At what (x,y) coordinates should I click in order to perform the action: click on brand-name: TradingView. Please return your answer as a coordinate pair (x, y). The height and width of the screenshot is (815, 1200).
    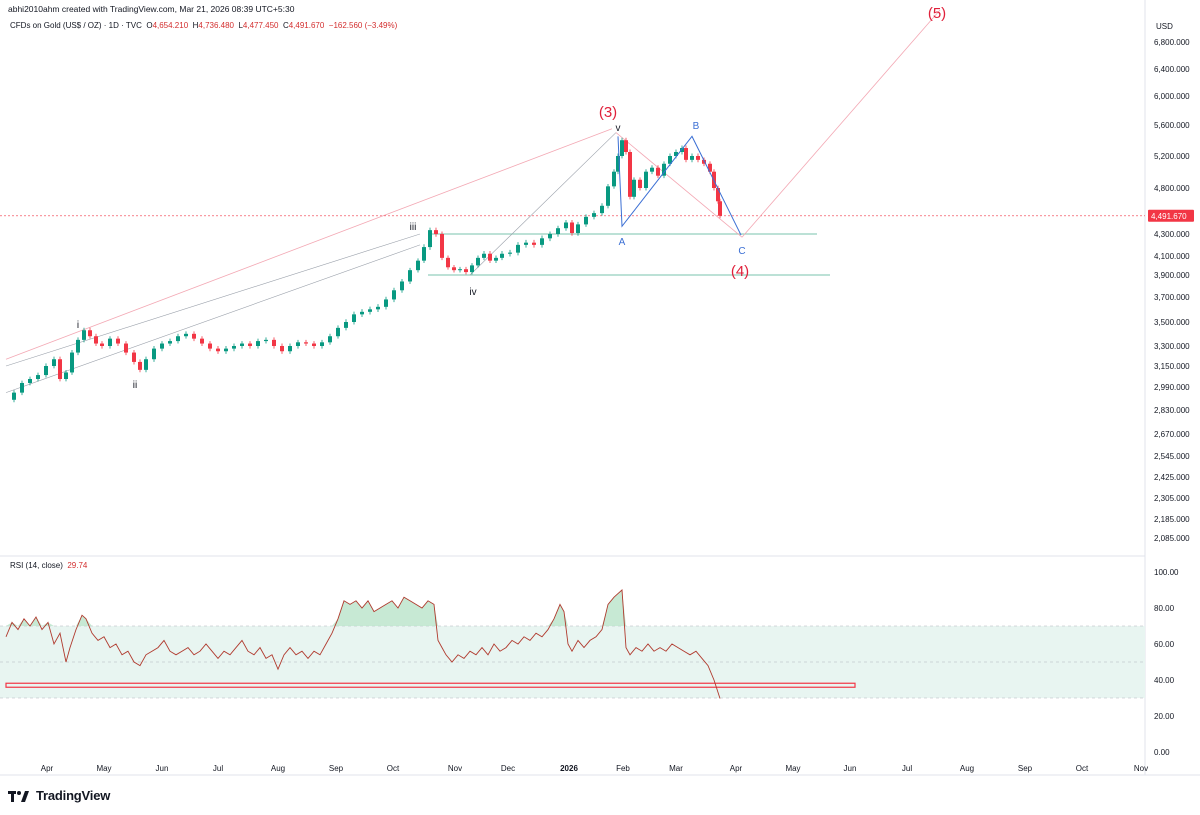
    Looking at the image, I should click on (73, 795).